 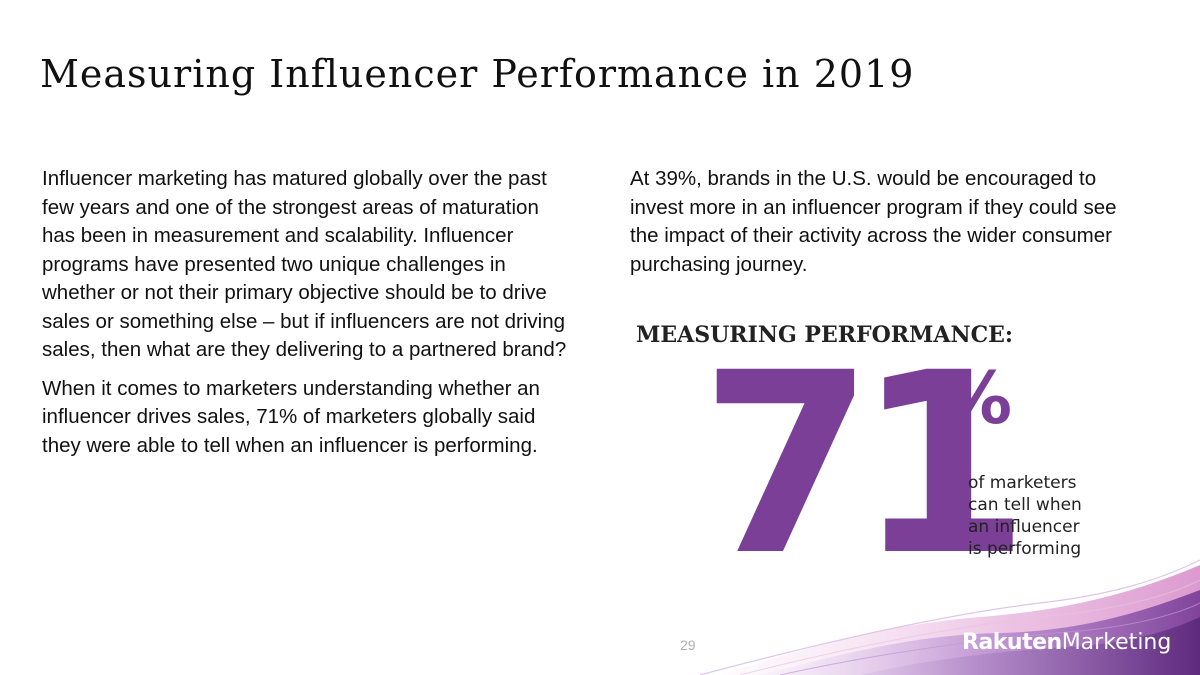 I want to click on stat-percent-sign: %, so click(x=976, y=398).